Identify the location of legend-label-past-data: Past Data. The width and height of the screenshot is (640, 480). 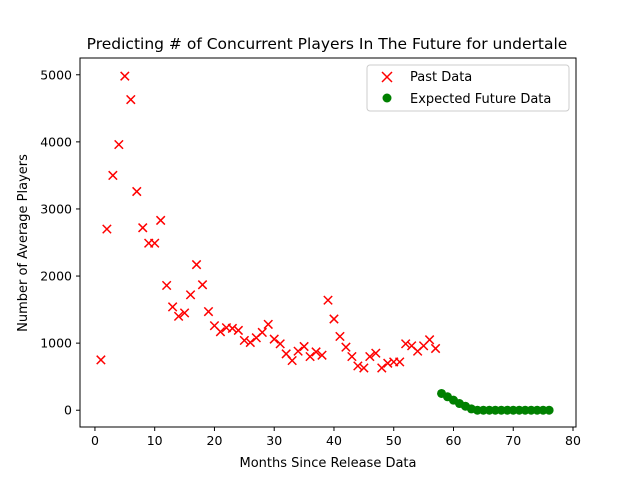
(441, 77).